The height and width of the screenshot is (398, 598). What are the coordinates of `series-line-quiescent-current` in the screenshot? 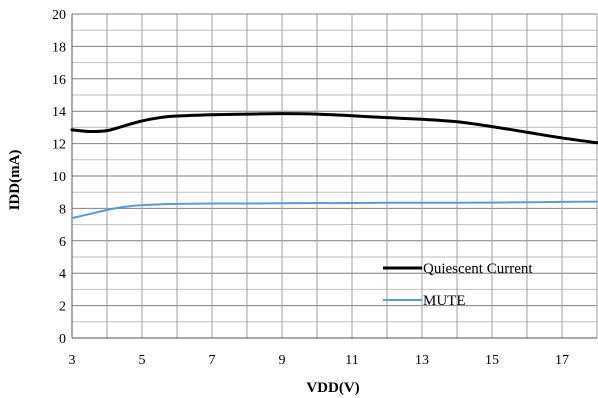 It's located at (334, 128).